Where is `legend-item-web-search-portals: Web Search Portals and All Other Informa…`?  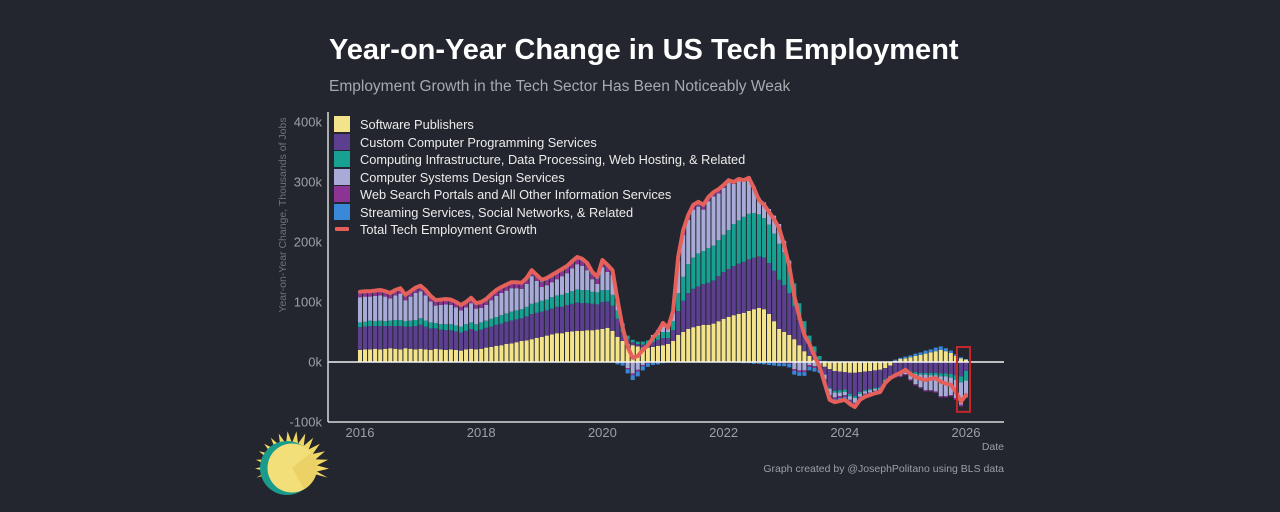
legend-item-web-search-portals: Web Search Portals and All Other Informa… is located at coordinates (502, 194).